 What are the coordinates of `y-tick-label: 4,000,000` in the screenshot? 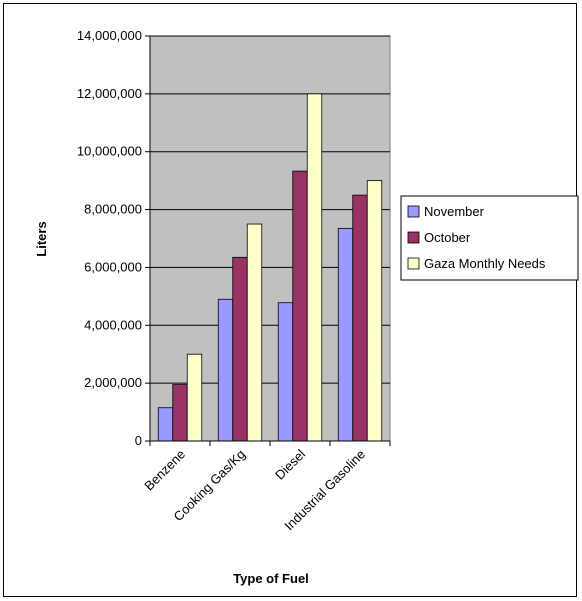 It's located at (113, 324).